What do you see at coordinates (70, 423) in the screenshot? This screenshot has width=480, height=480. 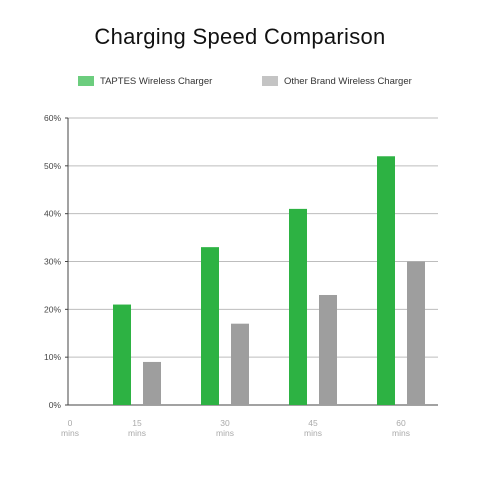 I see `x-tick-label: 0` at bounding box center [70, 423].